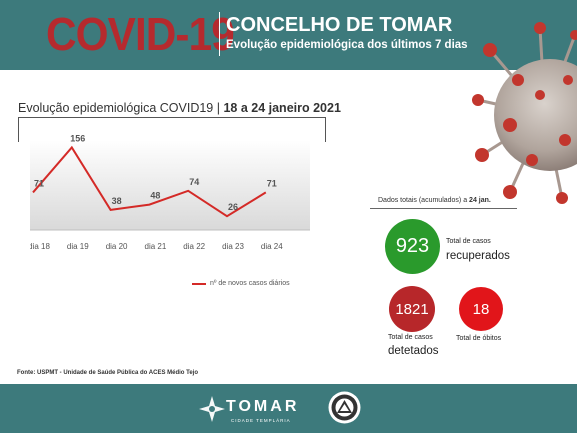  I want to click on chart-legend: nº de novos casos diários, so click(241, 283).